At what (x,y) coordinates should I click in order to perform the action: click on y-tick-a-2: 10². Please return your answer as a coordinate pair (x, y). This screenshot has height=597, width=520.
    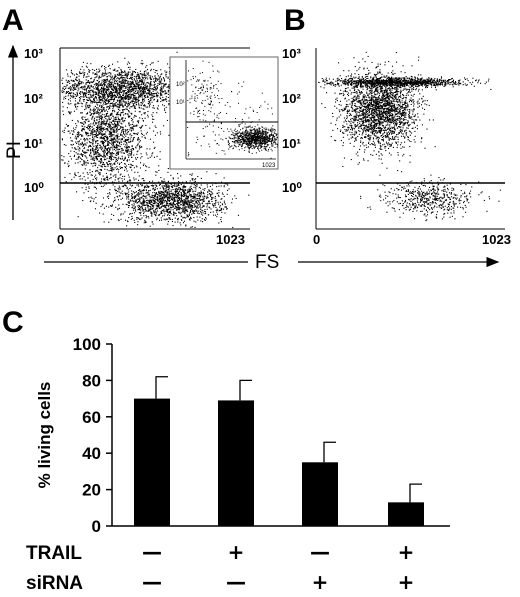
    Looking at the image, I should click on (33, 98).